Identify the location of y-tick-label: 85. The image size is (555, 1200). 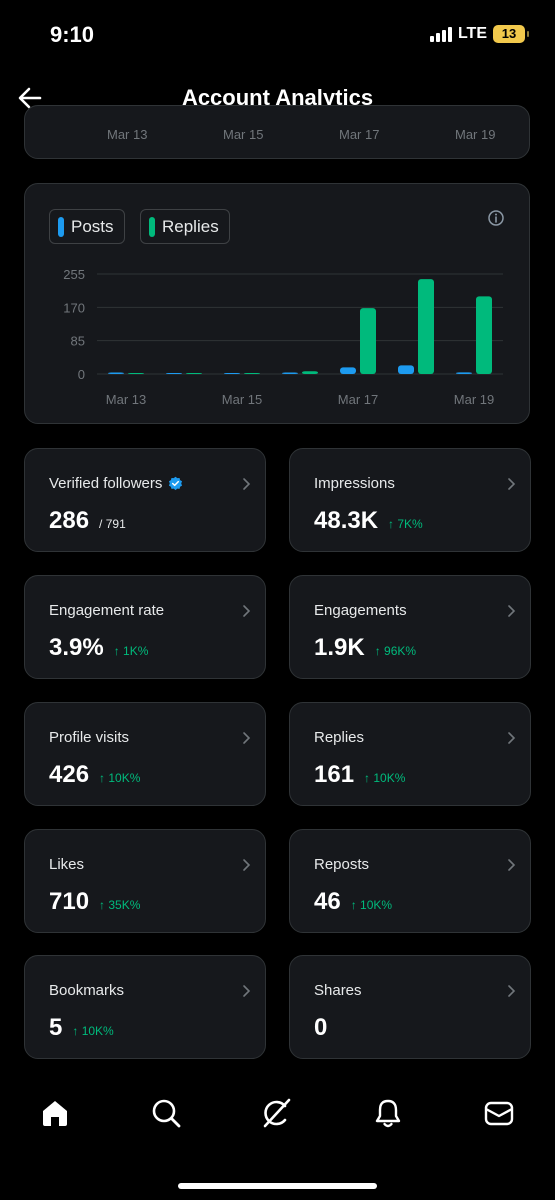
(78, 341).